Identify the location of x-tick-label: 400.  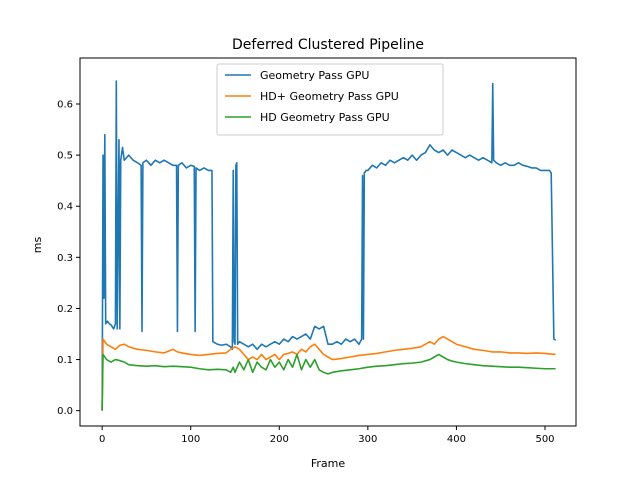
(456, 439).